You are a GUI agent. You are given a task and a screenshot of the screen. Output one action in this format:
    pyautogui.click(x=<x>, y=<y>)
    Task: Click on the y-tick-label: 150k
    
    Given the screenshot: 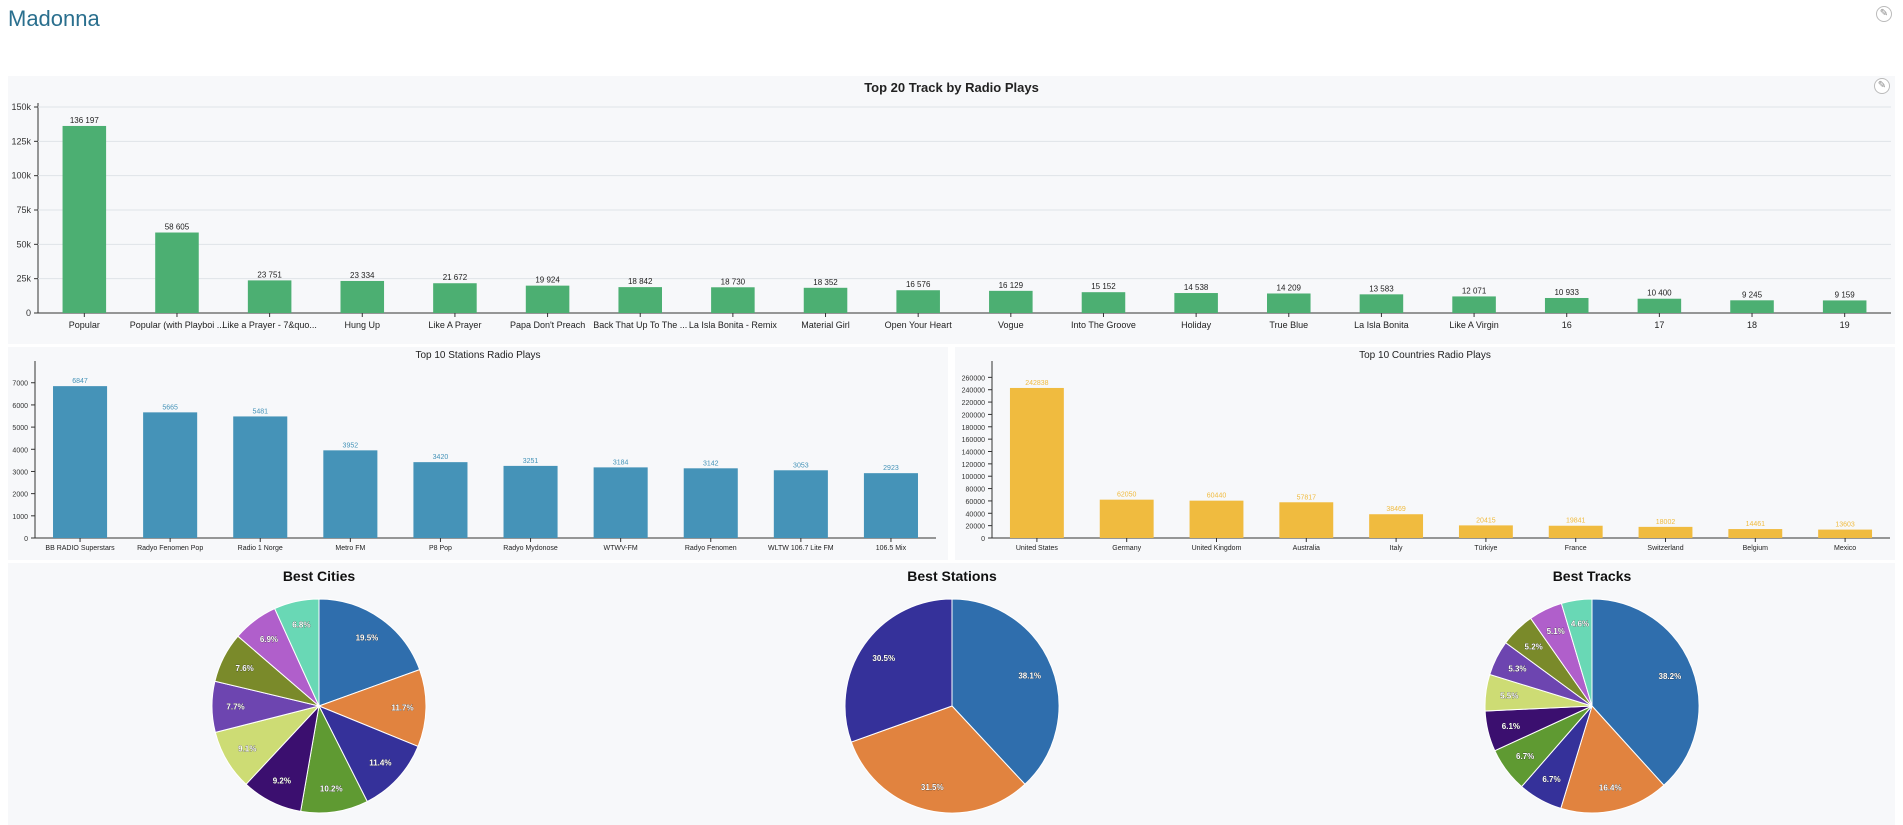 What is the action you would take?
    pyautogui.click(x=21, y=107)
    